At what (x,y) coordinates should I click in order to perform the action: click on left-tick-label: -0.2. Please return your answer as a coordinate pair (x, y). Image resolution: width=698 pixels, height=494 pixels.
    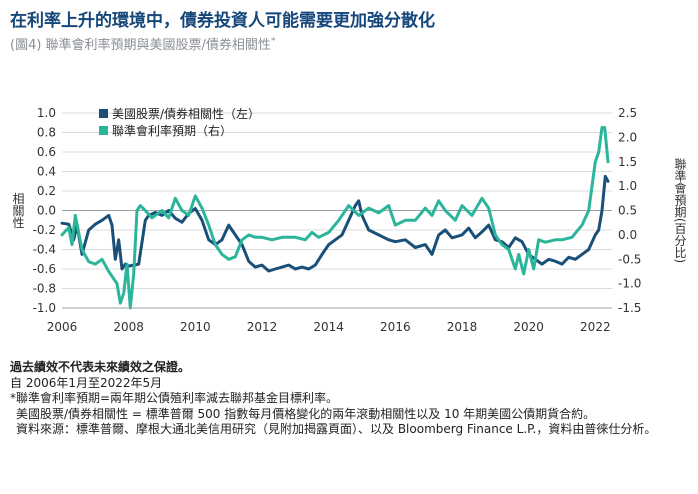
    Looking at the image, I should click on (44, 230).